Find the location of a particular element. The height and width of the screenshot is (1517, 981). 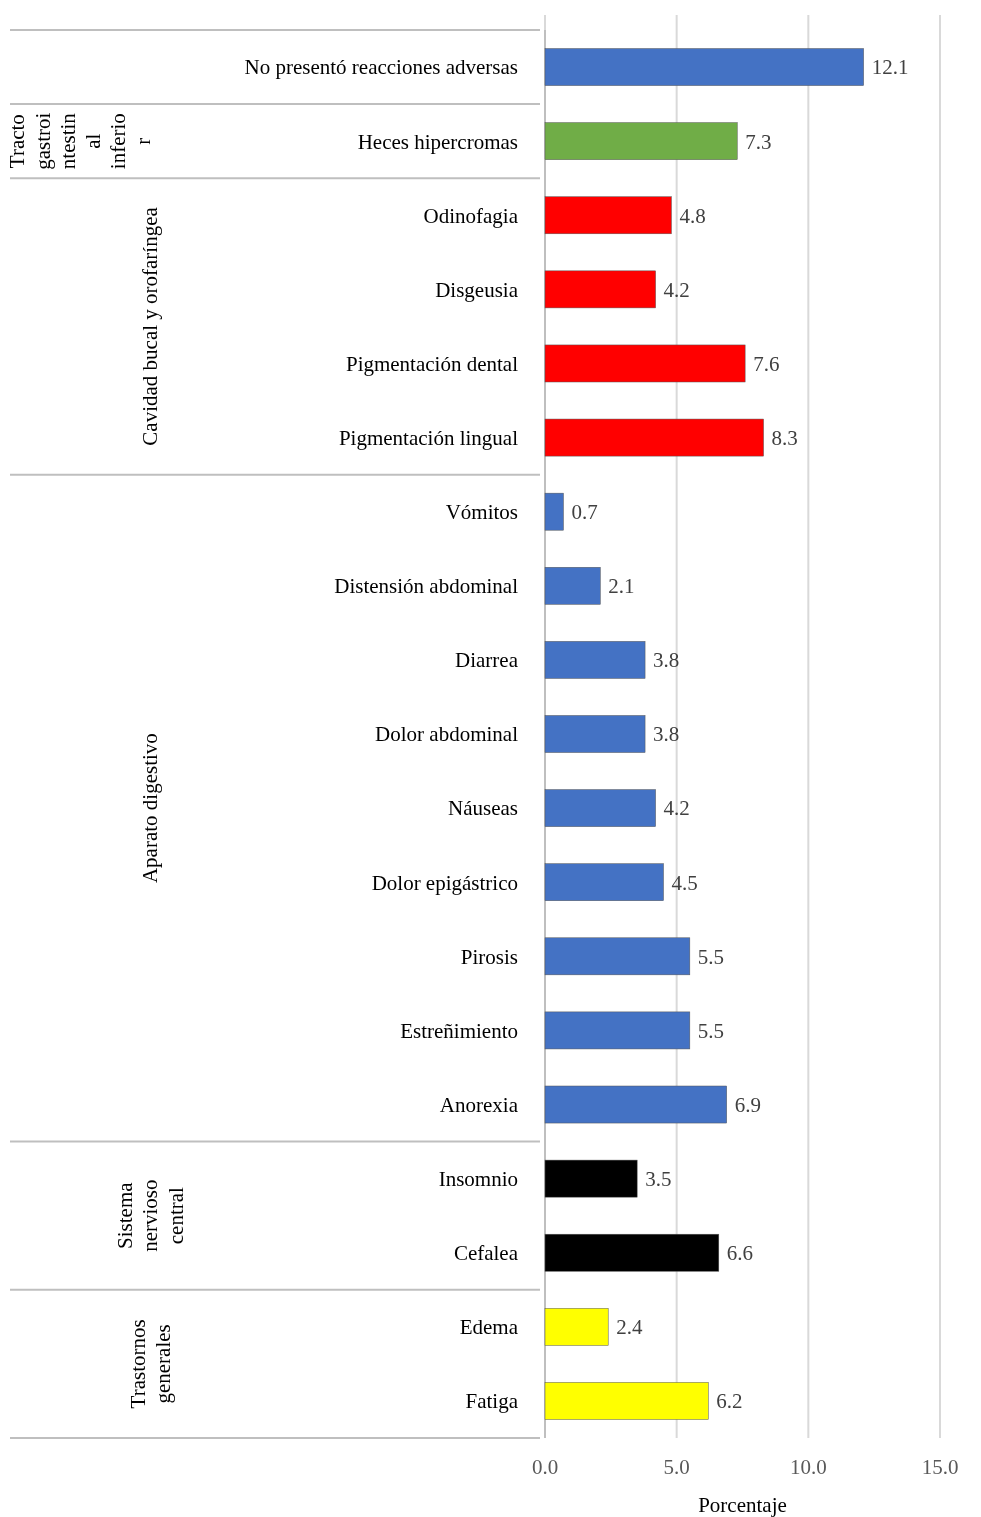

data-label: 7.6 is located at coordinates (766, 363).